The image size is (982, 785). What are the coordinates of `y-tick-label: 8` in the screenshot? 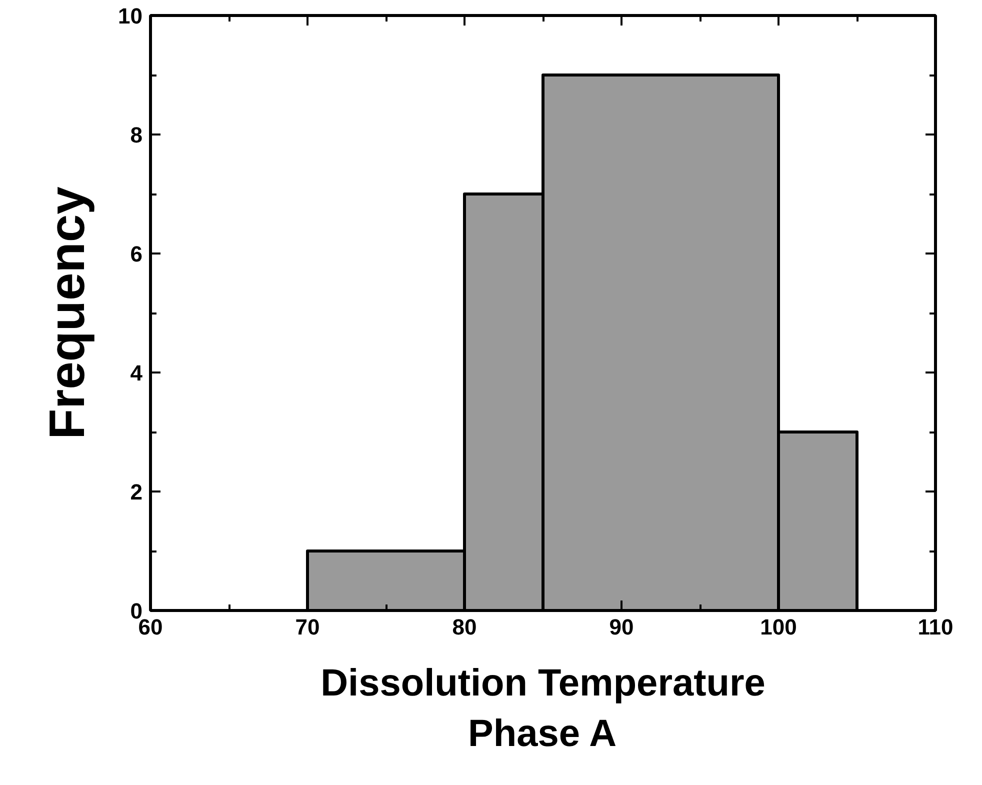 It's located at (136, 135).